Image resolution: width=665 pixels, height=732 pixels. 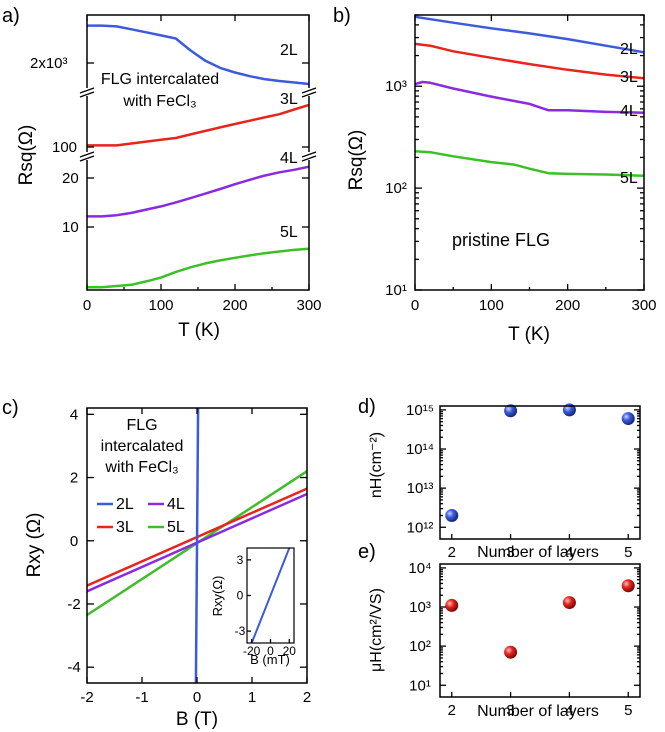 I want to click on panel-c-inset-ticks: -20 0 20 -3 0 3, so click(x=266, y=605).